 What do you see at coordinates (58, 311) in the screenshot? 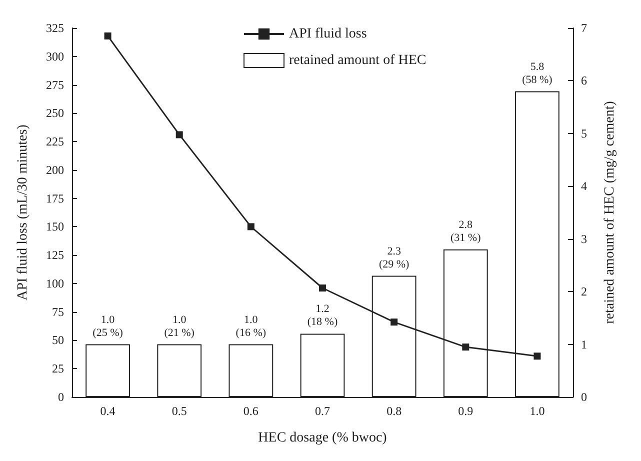
I see `y-tick-label: 75` at bounding box center [58, 311].